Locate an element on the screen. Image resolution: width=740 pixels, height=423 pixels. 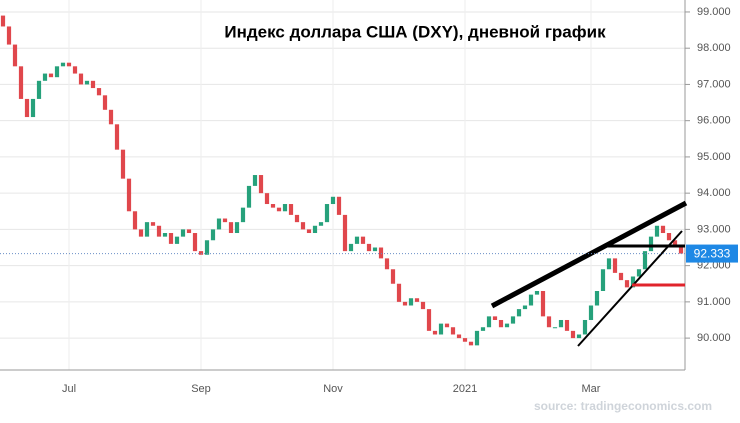
y-tick-label: 94.000 is located at coordinates (714, 193).